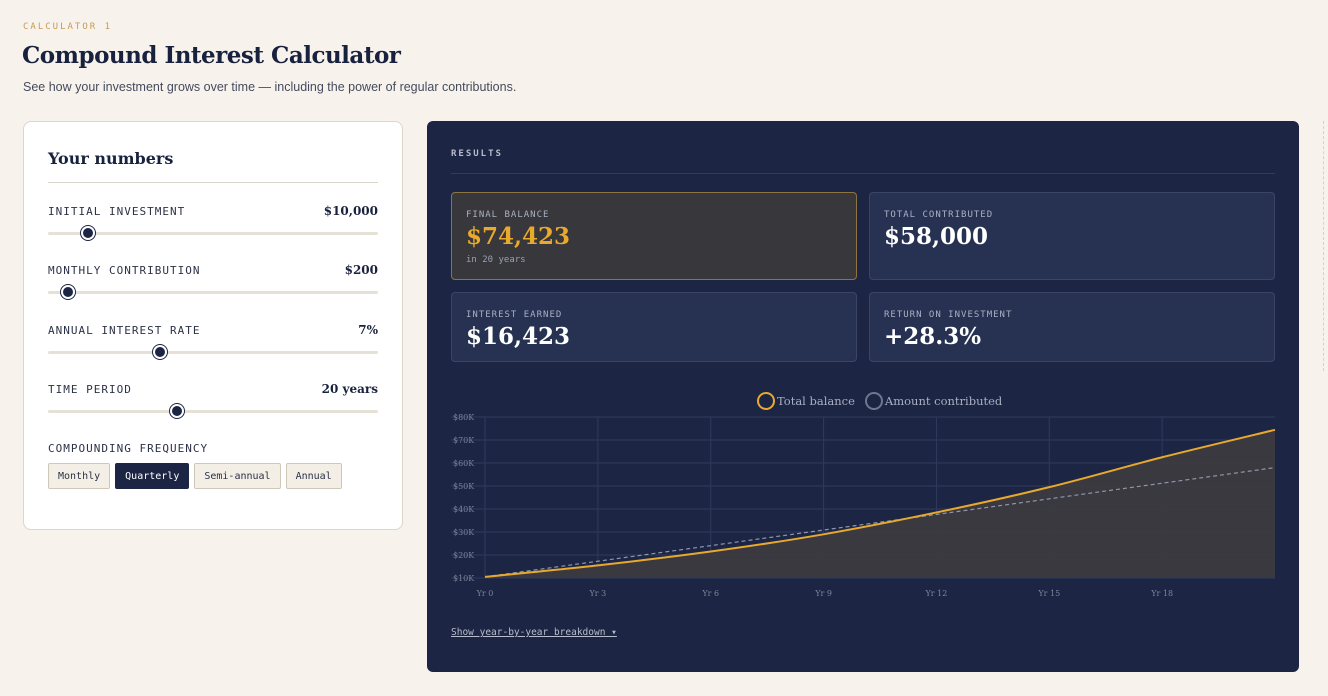 Image resolution: width=1328 pixels, height=696 pixels. What do you see at coordinates (936, 593) in the screenshot?
I see `x-tick-label: Yr 12` at bounding box center [936, 593].